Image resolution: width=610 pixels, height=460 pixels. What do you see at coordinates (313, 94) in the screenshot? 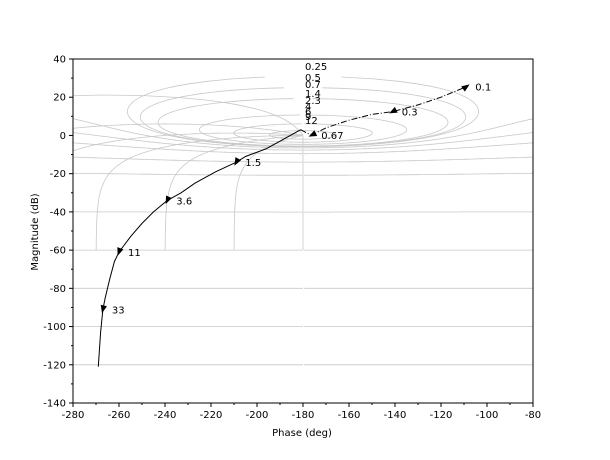
I see `iso-gain-label: 1.4` at bounding box center [313, 94].